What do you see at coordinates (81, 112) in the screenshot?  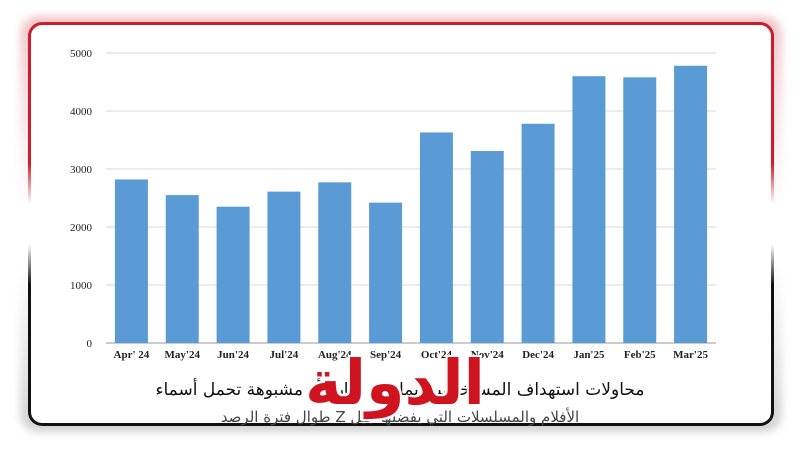 I see `y-tick-label: 4000` at bounding box center [81, 112].